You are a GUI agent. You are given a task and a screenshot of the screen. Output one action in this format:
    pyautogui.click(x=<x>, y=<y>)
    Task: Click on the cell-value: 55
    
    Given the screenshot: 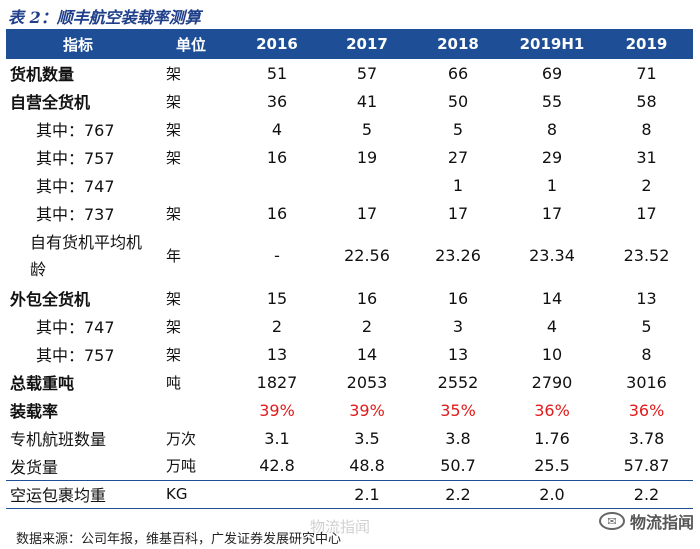 What is the action you would take?
    pyautogui.click(x=552, y=101)
    